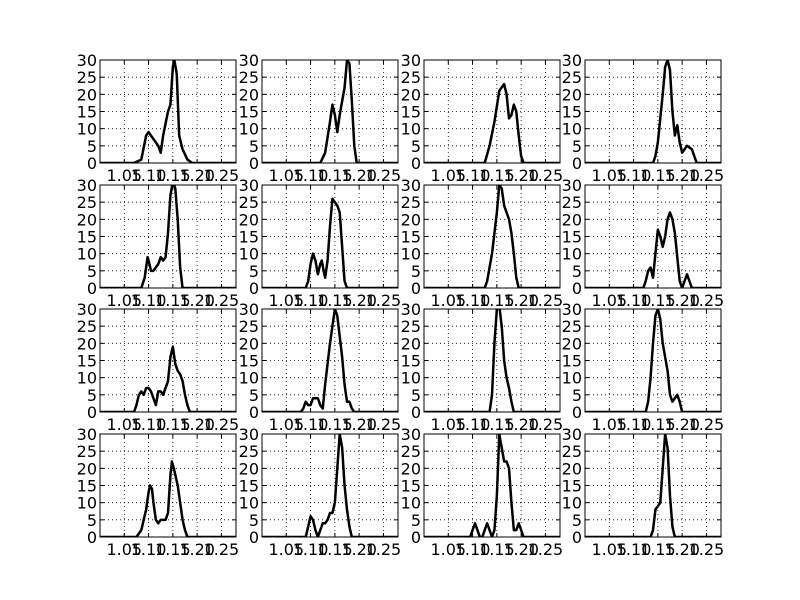 The height and width of the screenshot is (600, 800). I want to click on panel-9-curve, so click(168, 378).